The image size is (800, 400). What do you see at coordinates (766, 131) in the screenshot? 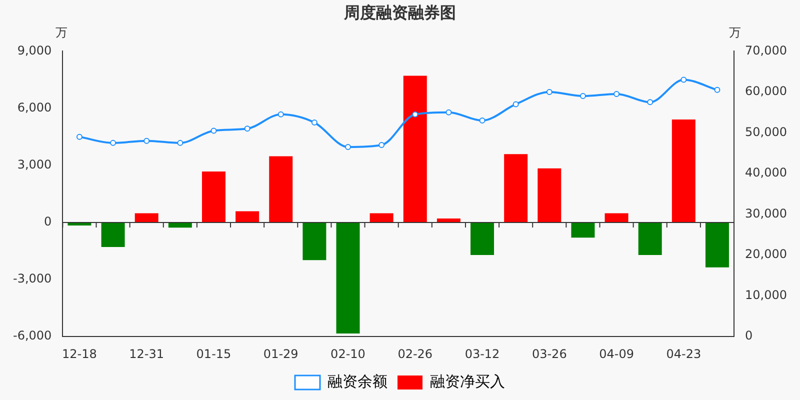
I see `y2-tick-label: 50,000` at bounding box center [766, 131].